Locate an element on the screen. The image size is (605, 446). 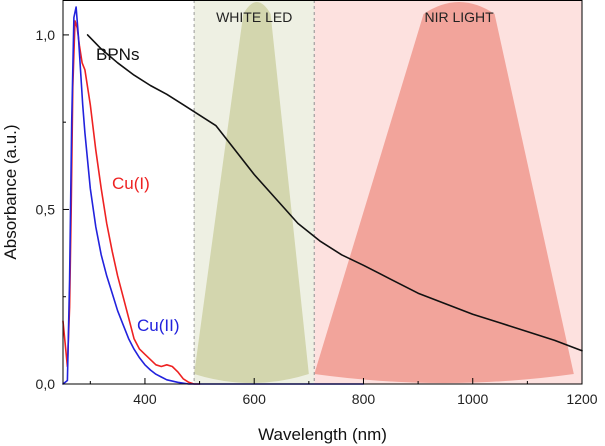
y-axis-ticks: 0,0 0,5 1,0 is located at coordinates (52, 209).